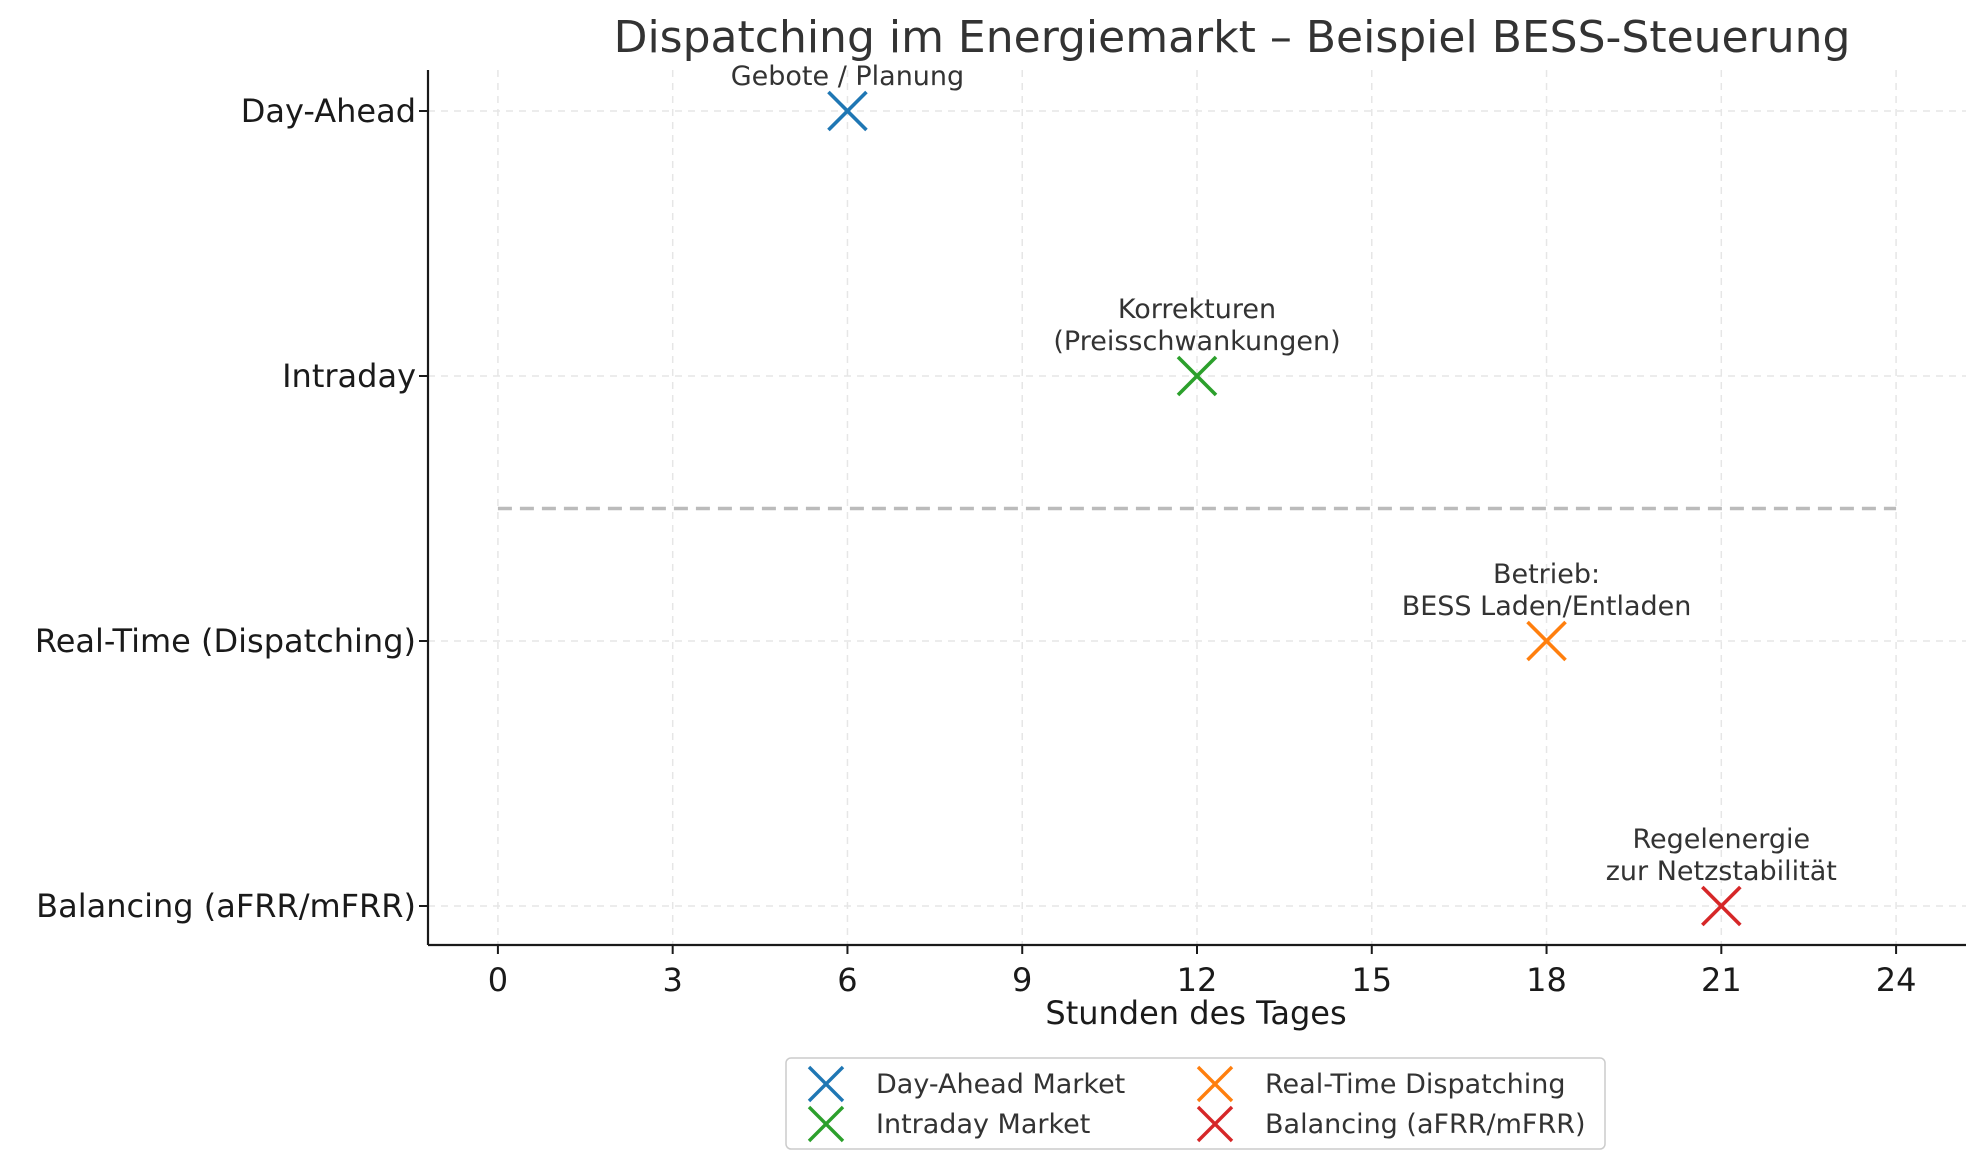 The height and width of the screenshot is (1167, 1979). Describe the element at coordinates (1196, 341) in the screenshot. I see `annotation-line: (Preisschwankungen)` at that location.